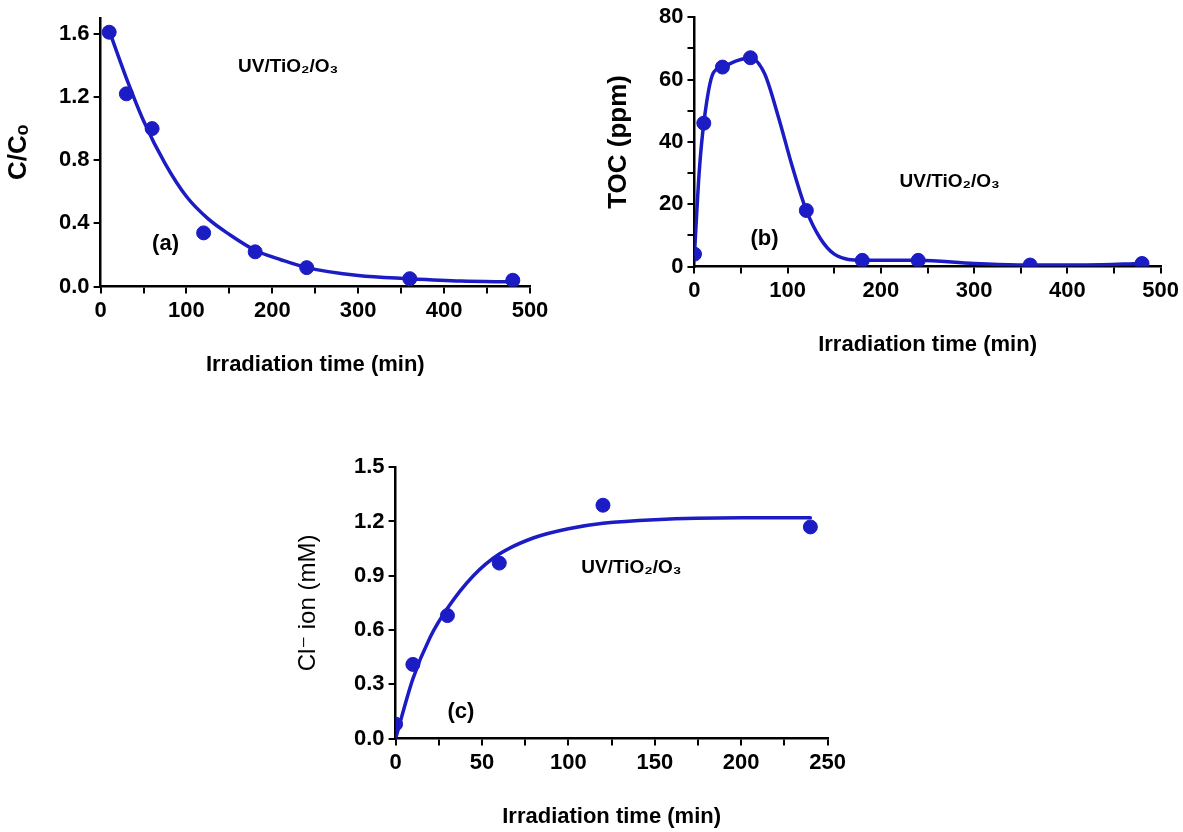 This screenshot has height=832, width=1183. Describe the element at coordinates (828, 761) in the screenshot. I see `x-tick-label: 250` at that location.